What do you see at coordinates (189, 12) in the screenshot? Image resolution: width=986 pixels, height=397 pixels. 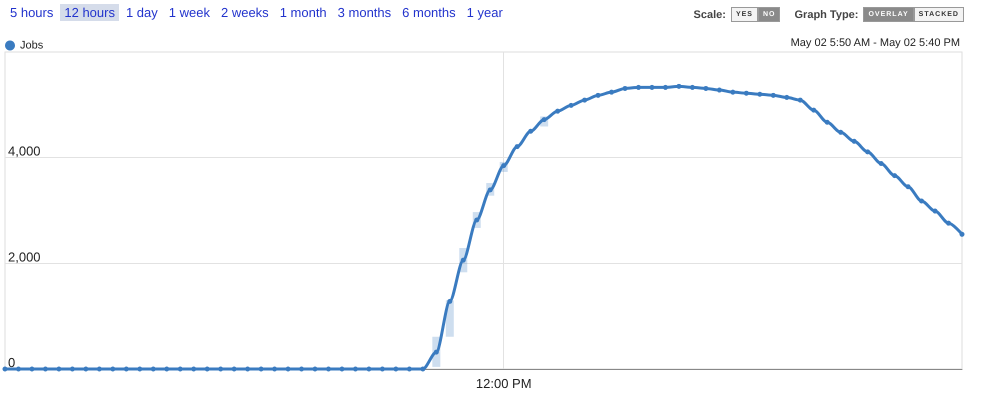 I see `text: 1 week` at bounding box center [189, 12].